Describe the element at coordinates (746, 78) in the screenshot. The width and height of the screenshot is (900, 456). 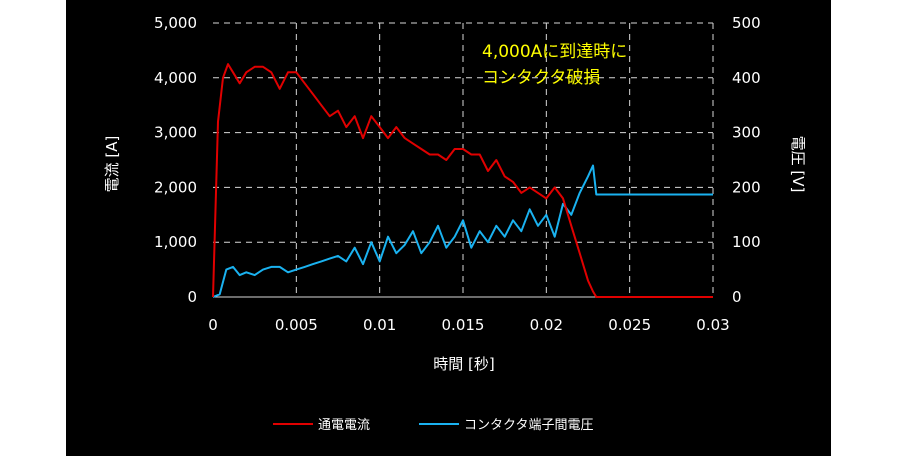
I see `y2-tick-label: 400` at that location.